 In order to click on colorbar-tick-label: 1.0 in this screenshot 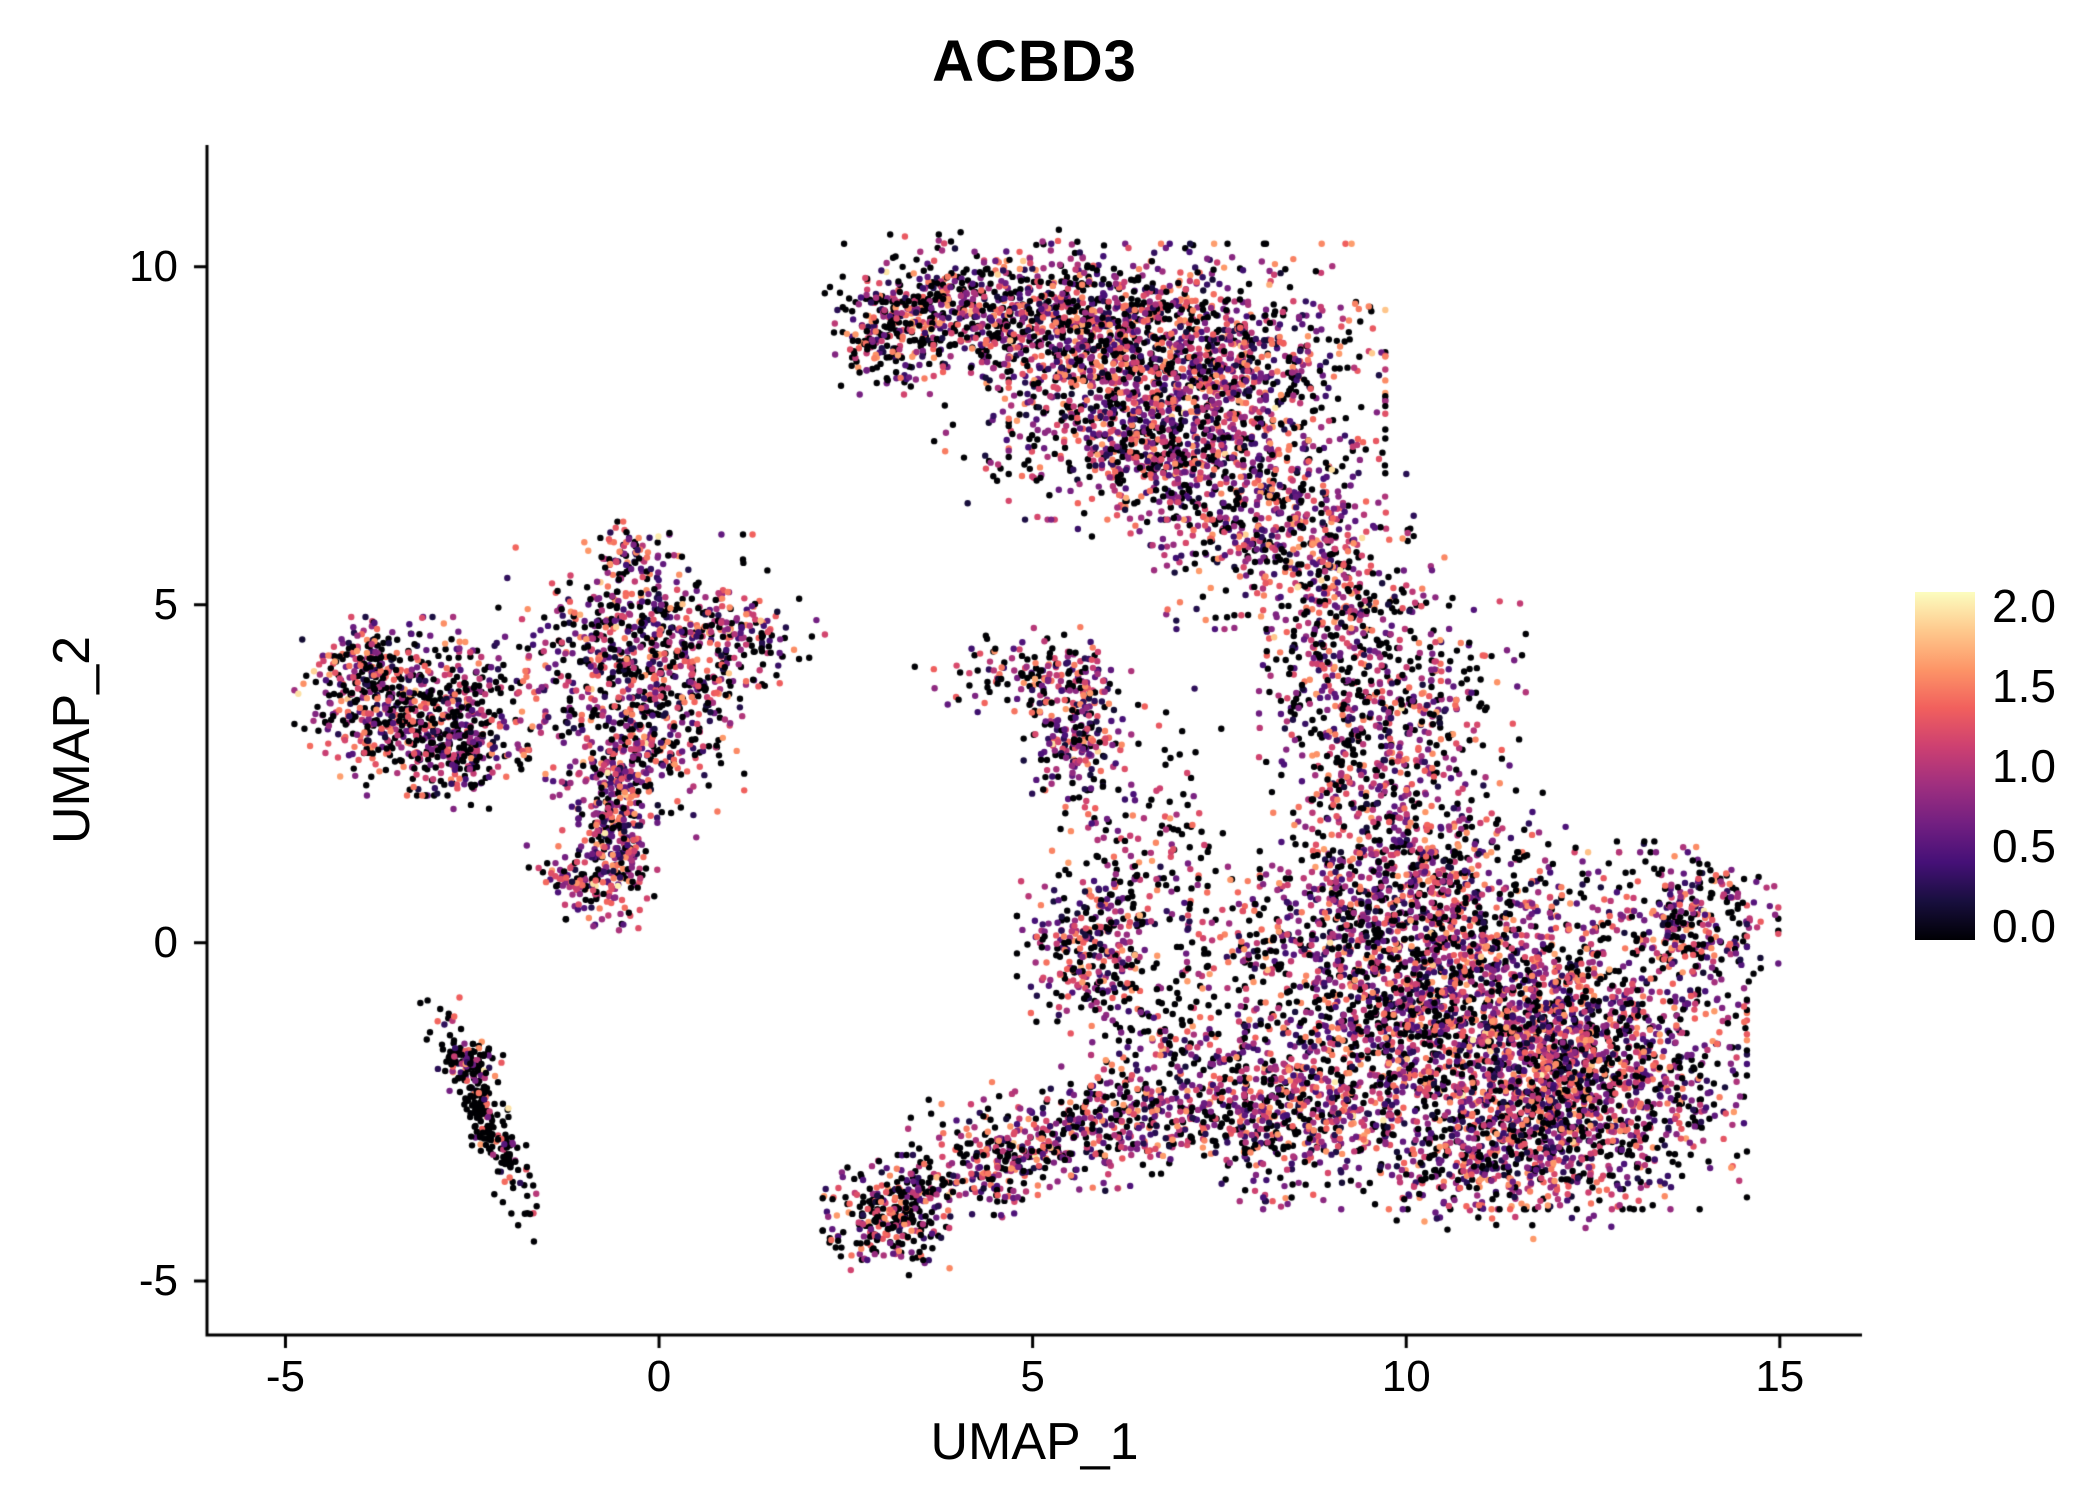, I will do `click(2024, 766)`.